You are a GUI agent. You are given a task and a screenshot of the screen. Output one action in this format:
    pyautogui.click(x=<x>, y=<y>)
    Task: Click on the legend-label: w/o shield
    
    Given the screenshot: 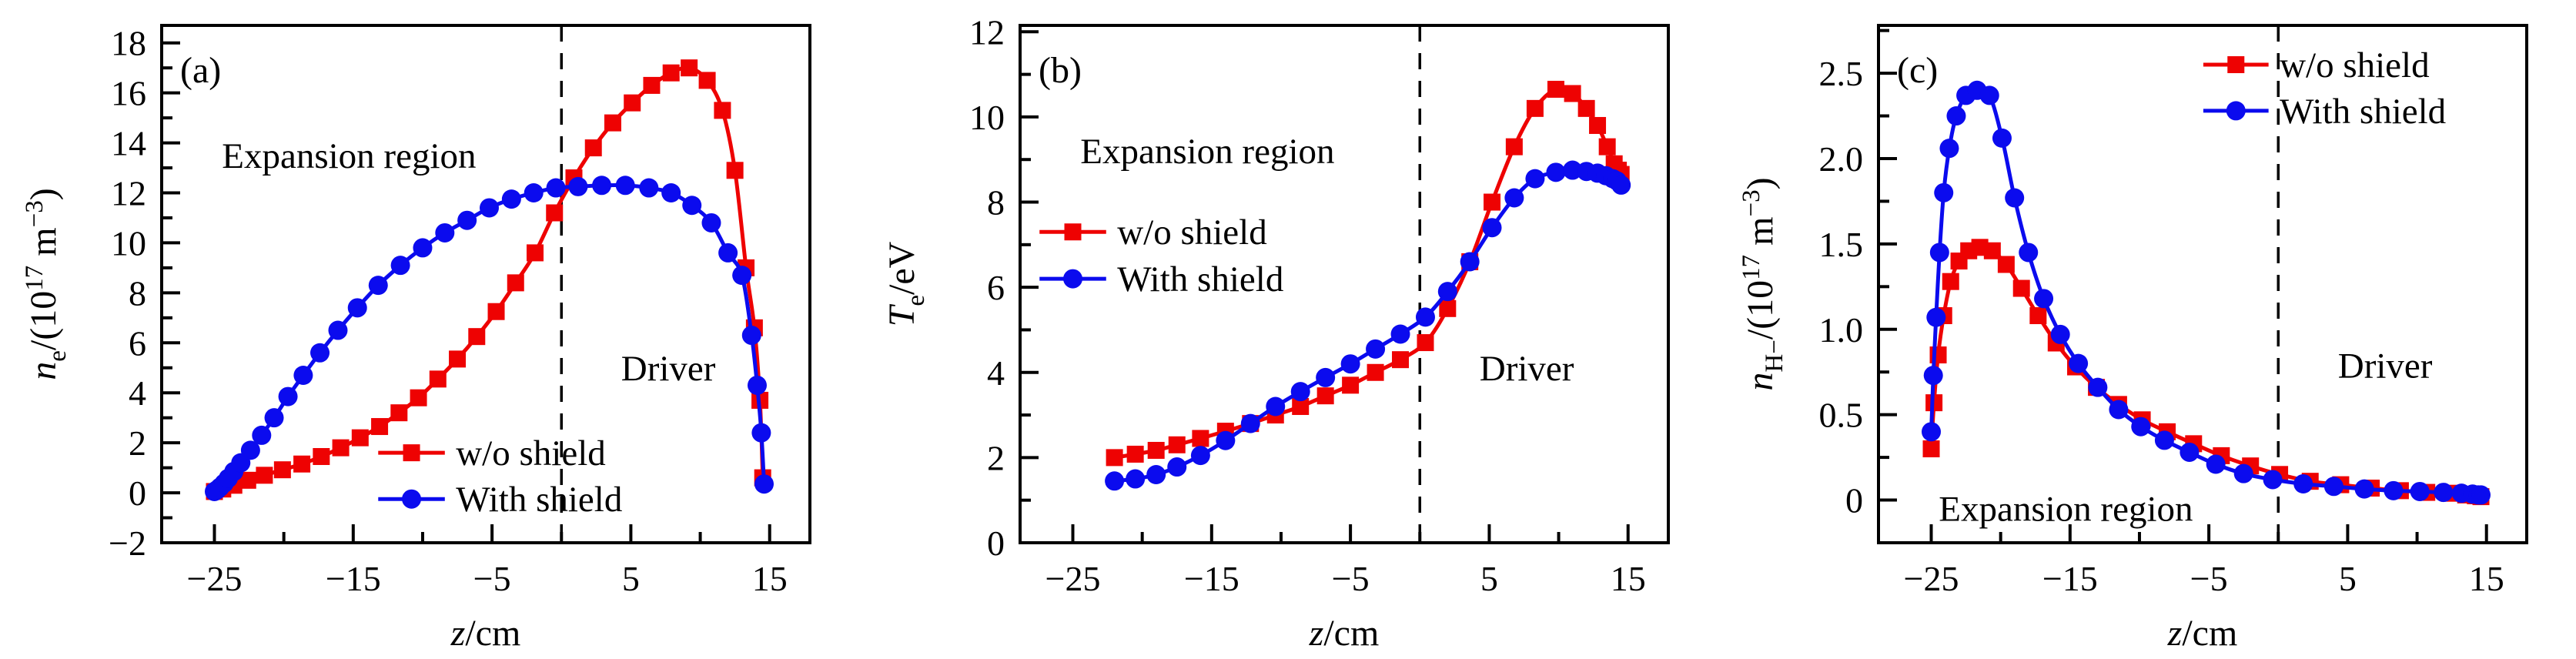 What is the action you would take?
    pyautogui.click(x=531, y=453)
    